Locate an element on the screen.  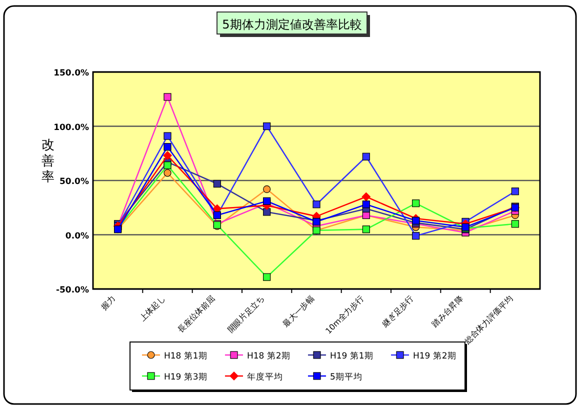
legend-label: 年度平均 is located at coordinates (265, 377).